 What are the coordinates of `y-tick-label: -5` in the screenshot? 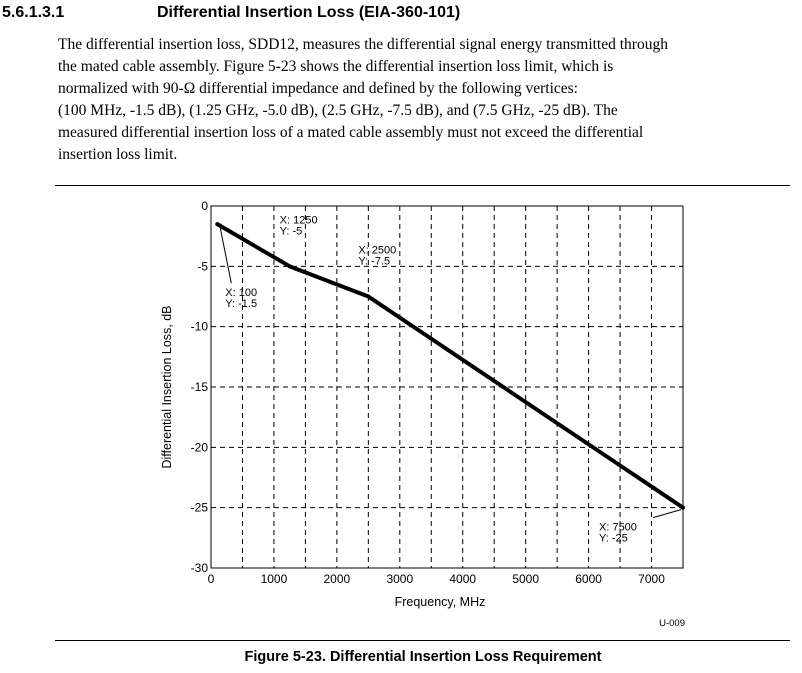 It's located at (202, 266).